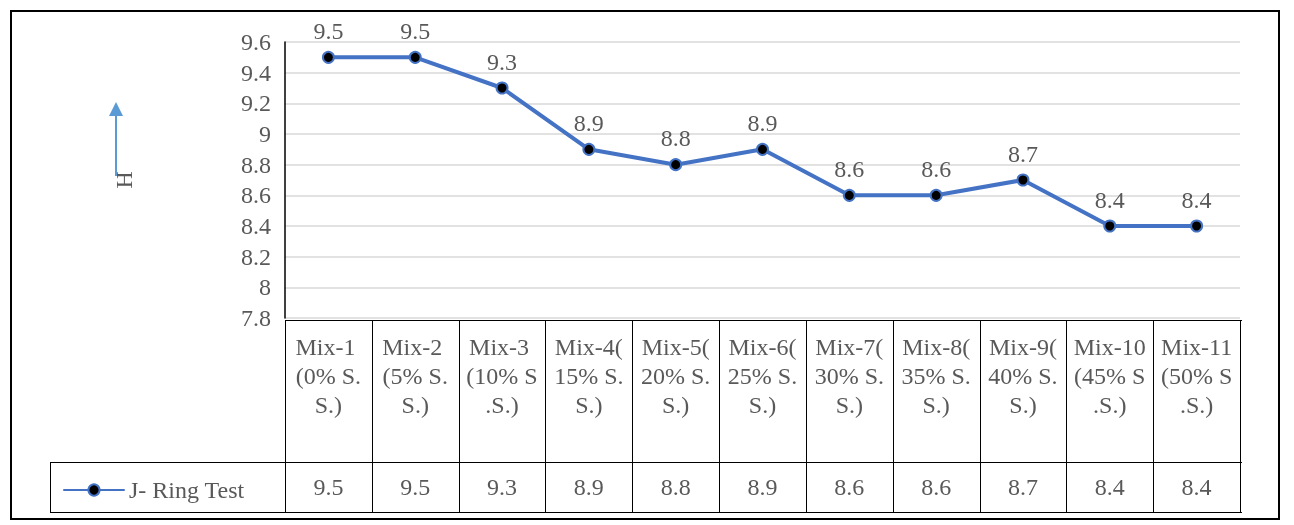  What do you see at coordinates (502, 487) in the screenshot?
I see `data-label: 9.3` at bounding box center [502, 487].